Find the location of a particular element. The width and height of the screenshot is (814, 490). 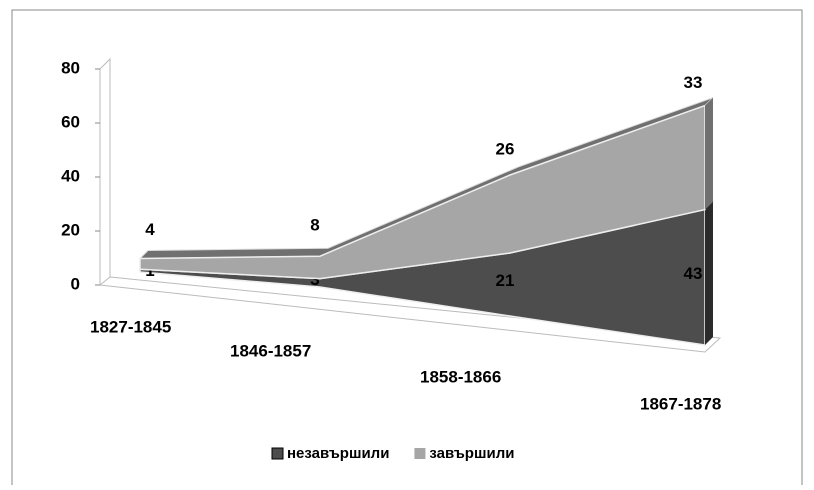

y-tick-label: 40 is located at coordinates (70, 175).